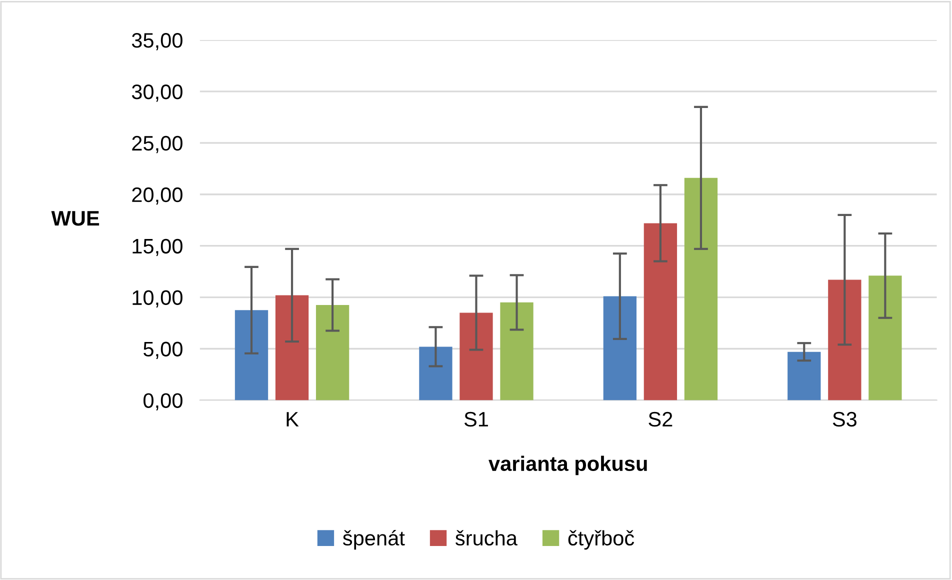 This screenshot has height=580, width=952. I want to click on legend-label: šrucha, so click(487, 538).